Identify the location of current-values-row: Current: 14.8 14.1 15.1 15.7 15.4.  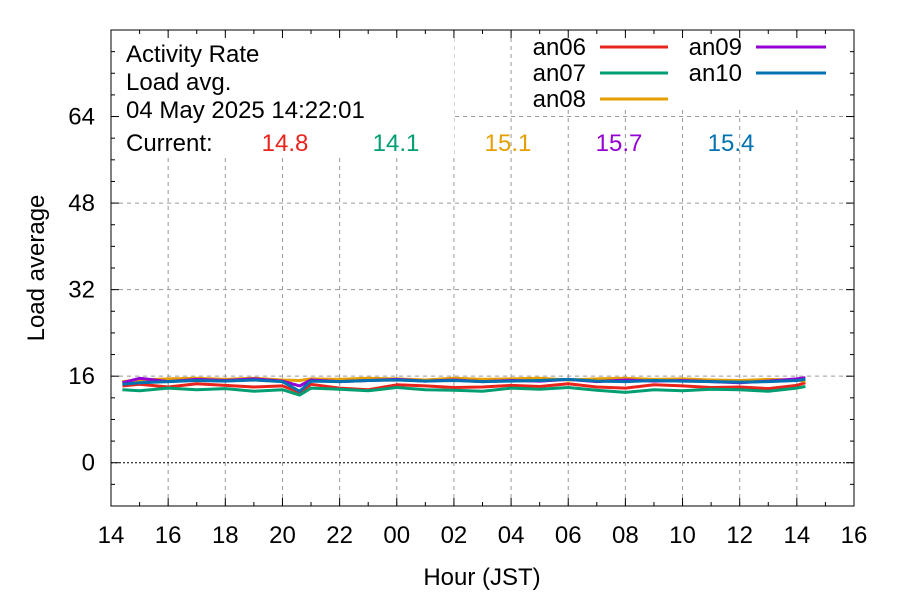
(440, 143).